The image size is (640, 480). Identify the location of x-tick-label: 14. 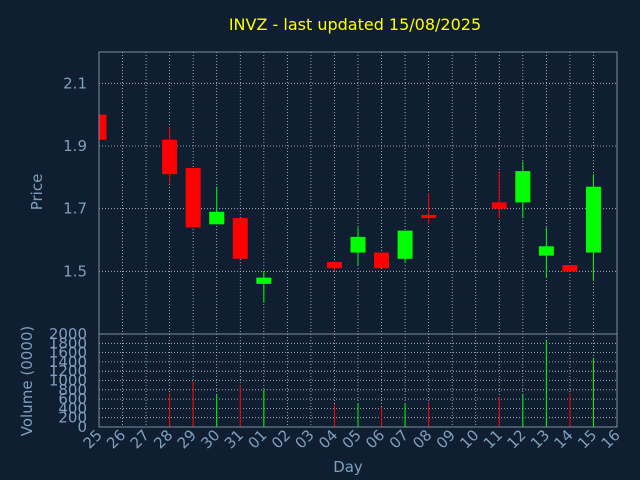
(564, 439).